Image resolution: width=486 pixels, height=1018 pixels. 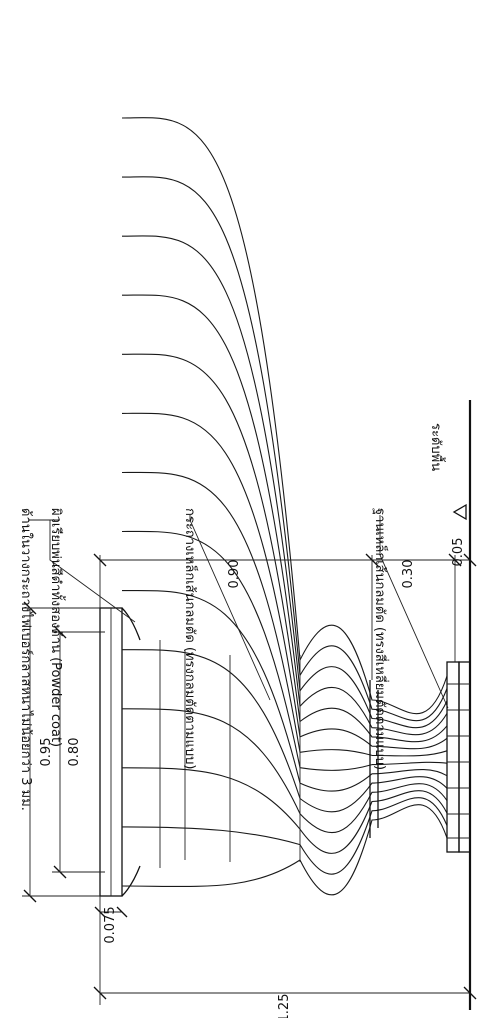 What do you see at coordinates (234, 574) in the screenshot?
I see `dim-basket-height: 0.90` at bounding box center [234, 574].